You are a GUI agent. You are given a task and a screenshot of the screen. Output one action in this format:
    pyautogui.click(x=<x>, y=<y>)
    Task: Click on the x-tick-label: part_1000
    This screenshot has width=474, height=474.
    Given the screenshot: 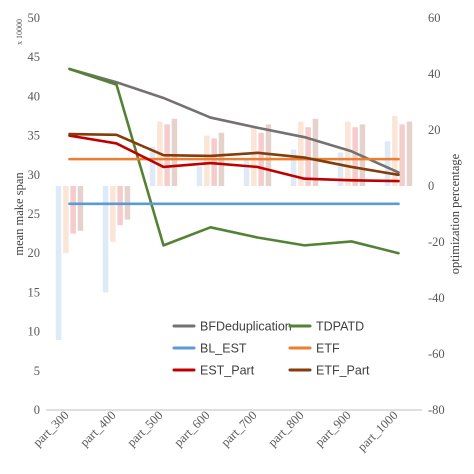 What is the action you would take?
    pyautogui.click(x=378, y=431)
    